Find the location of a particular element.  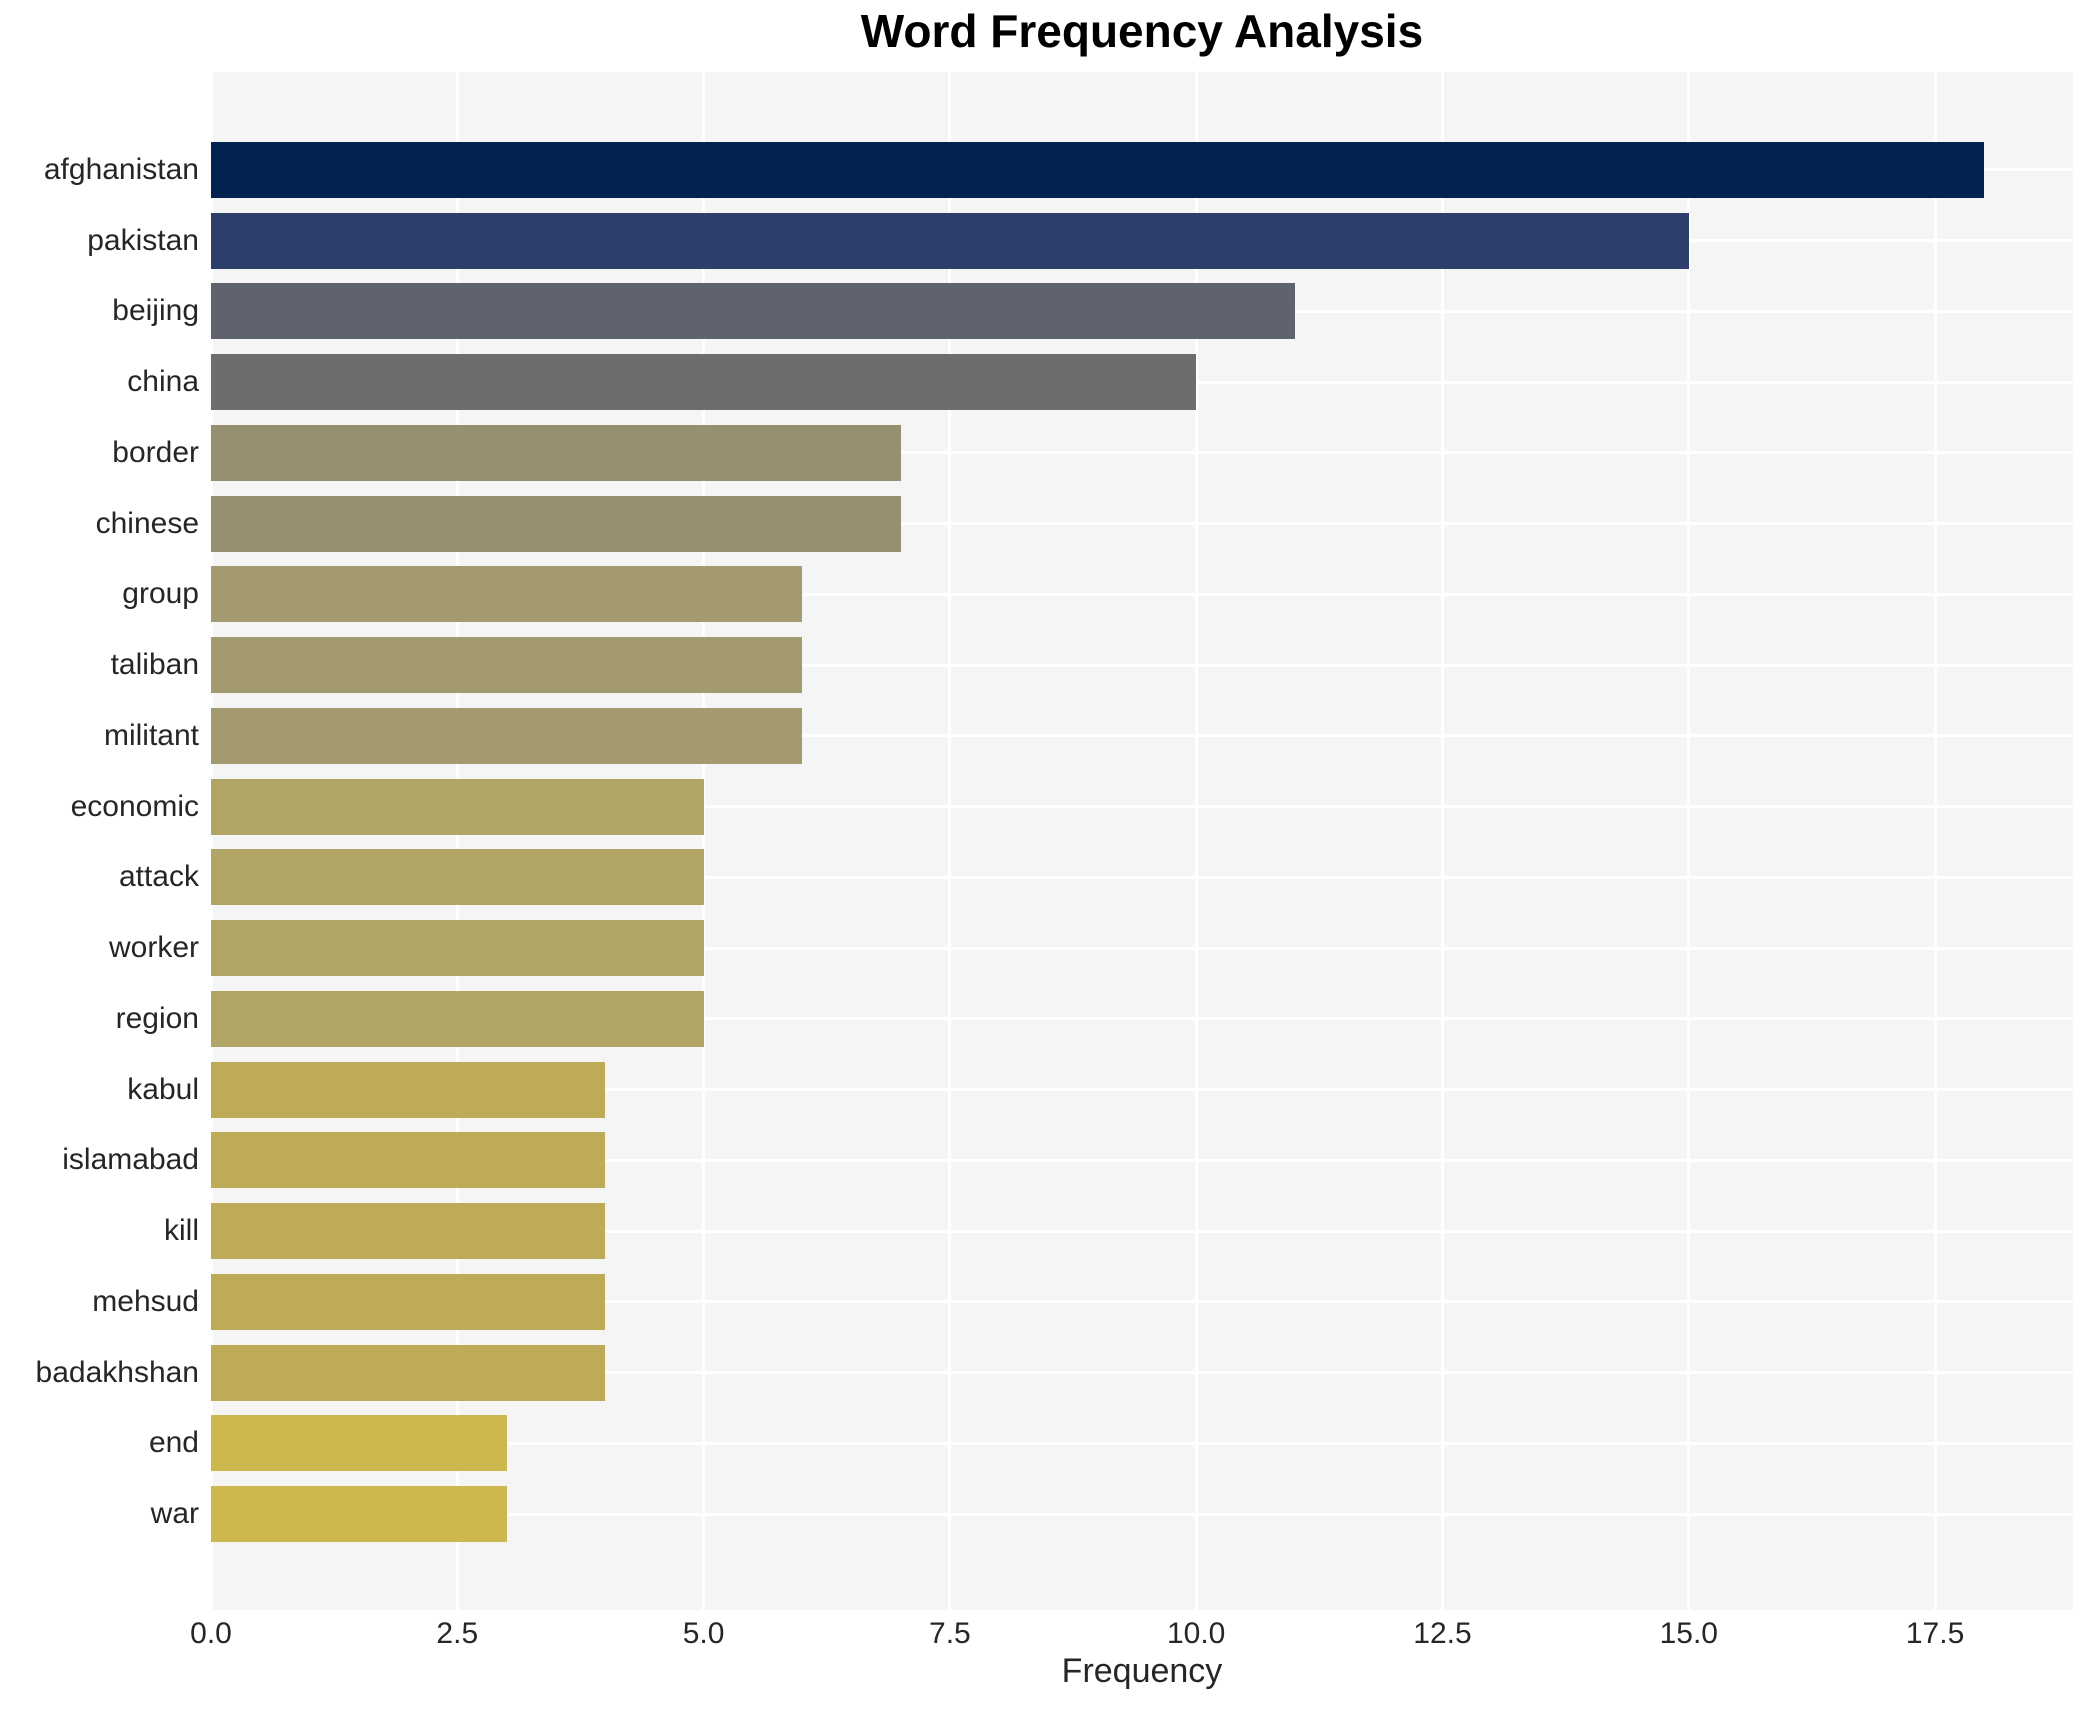

y-tick-label: islamabad is located at coordinates (130, 1160).